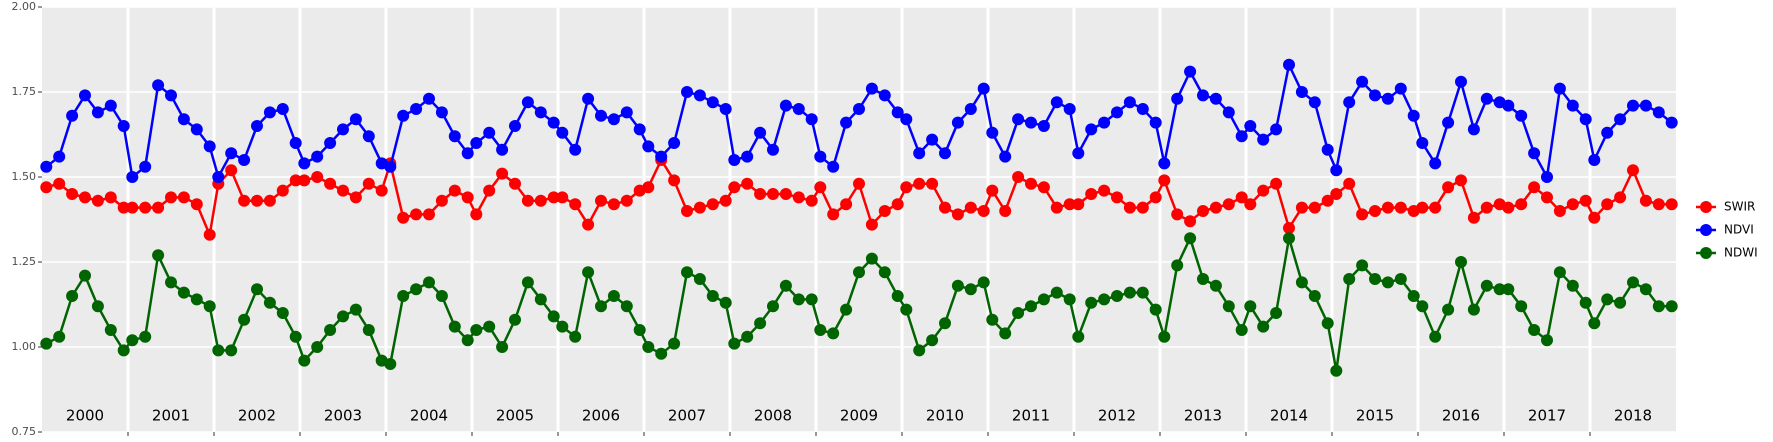 The height and width of the screenshot is (442, 1773). Describe the element at coordinates (1739, 230) in the screenshot. I see `legend-label: NDVI` at that location.